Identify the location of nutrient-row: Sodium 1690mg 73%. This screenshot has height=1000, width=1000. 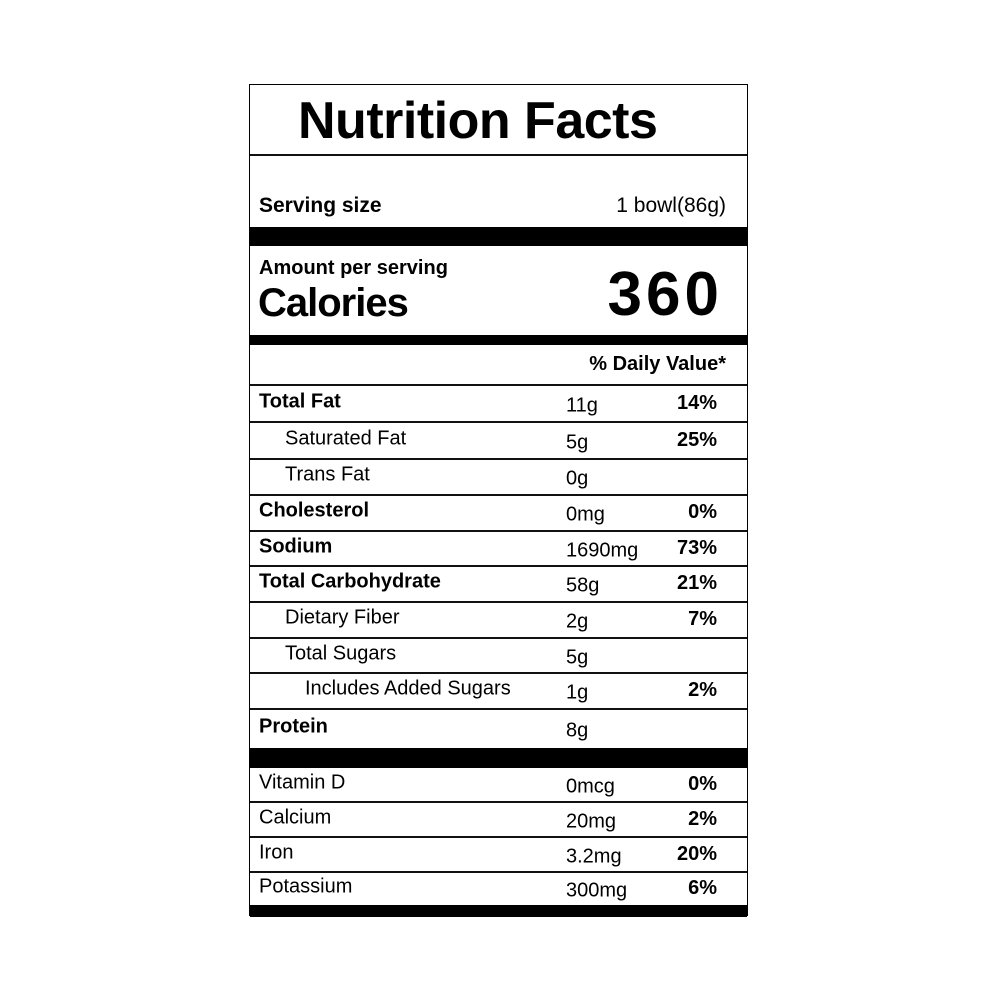
(498, 548).